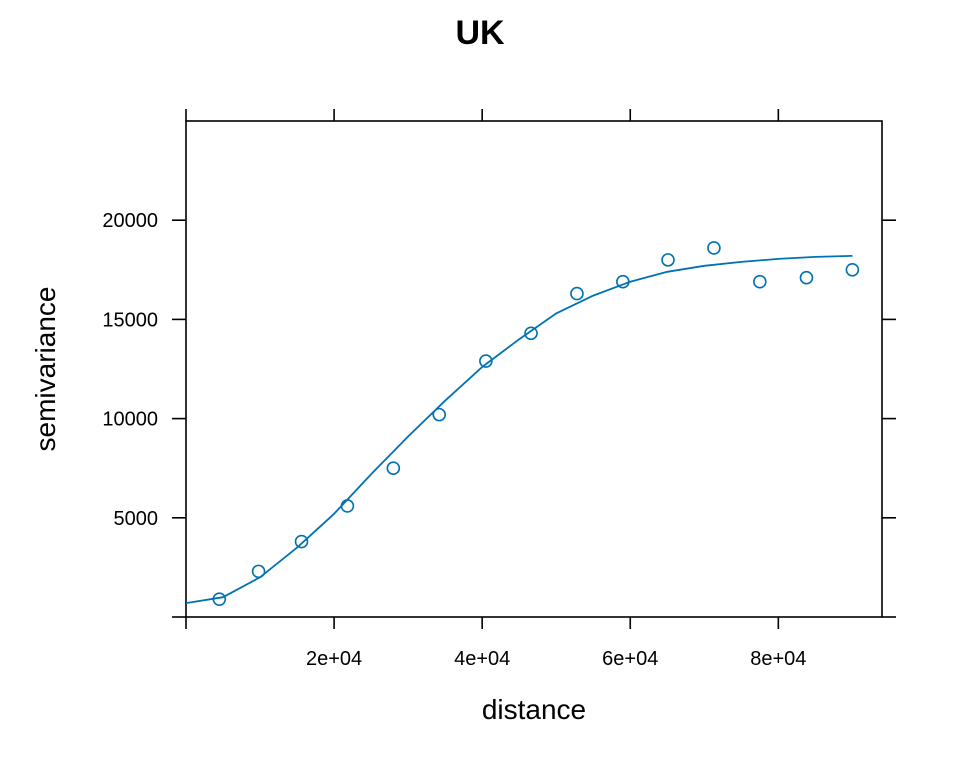 The height and width of the screenshot is (768, 960). What do you see at coordinates (480, 33) in the screenshot?
I see `chart-title: UK` at bounding box center [480, 33].